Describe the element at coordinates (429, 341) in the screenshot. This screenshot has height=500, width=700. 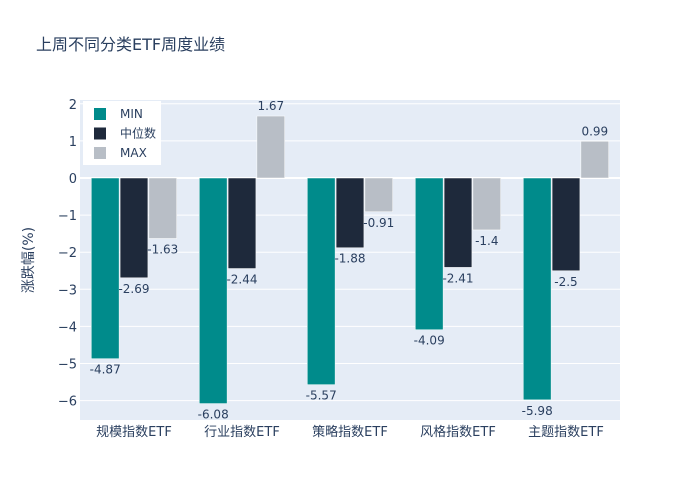
I see `data-label: -4.09` at that location.